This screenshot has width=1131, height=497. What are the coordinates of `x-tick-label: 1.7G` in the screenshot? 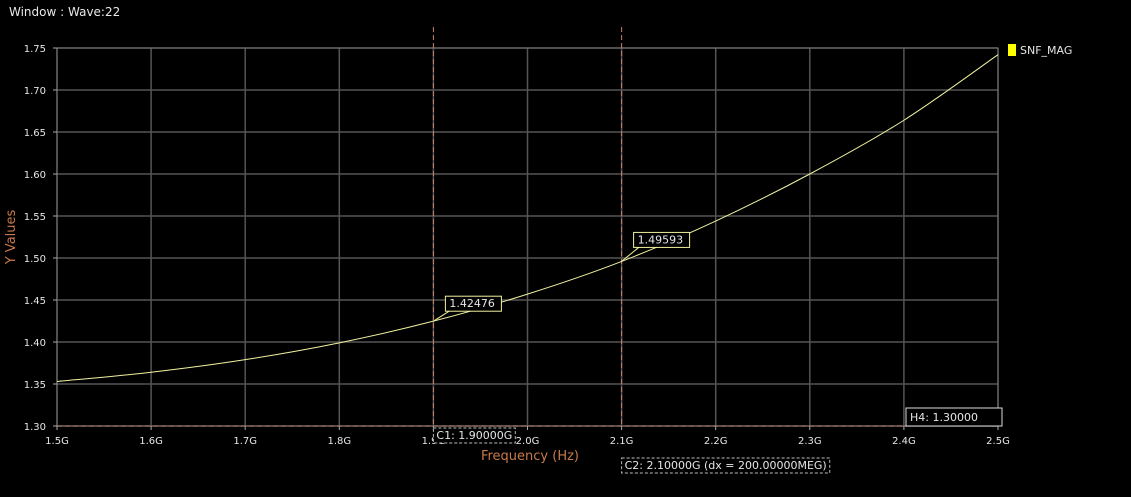 It's located at (245, 441).